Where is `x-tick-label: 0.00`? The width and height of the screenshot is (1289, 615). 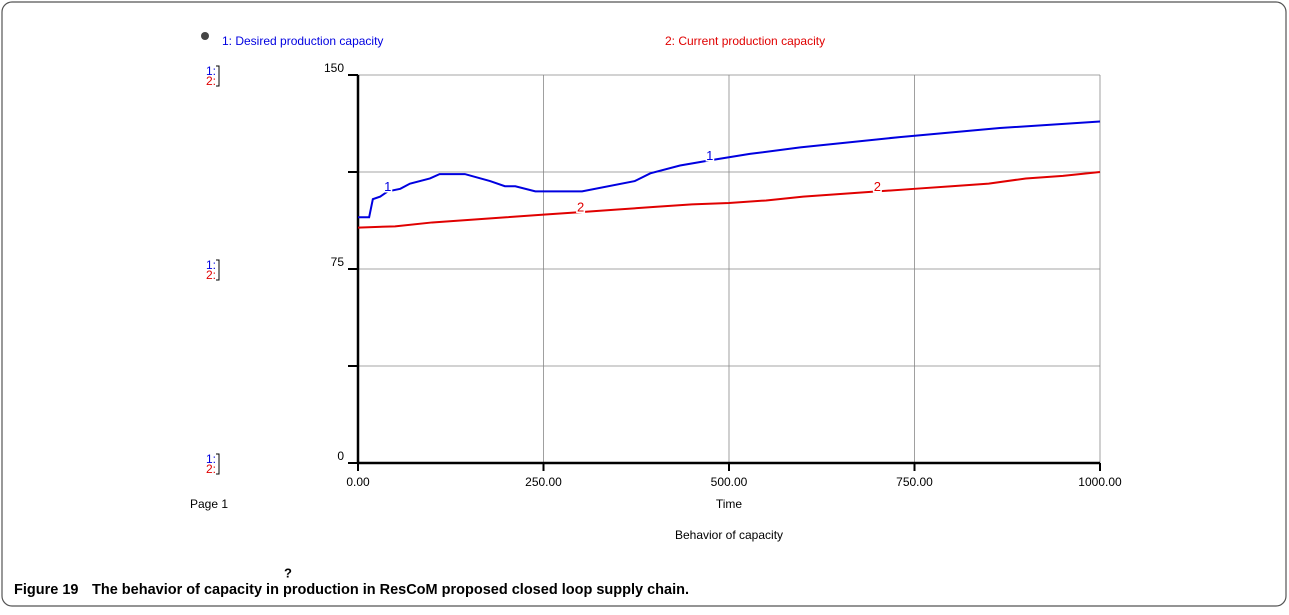 x-tick-label: 0.00 is located at coordinates (358, 482).